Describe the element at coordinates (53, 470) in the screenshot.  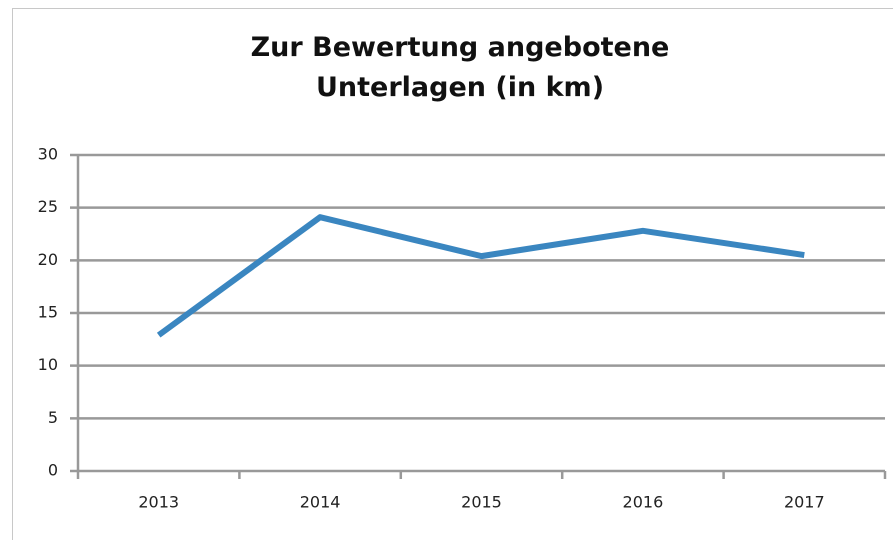
I see `y-tick-label: 0` at that location.